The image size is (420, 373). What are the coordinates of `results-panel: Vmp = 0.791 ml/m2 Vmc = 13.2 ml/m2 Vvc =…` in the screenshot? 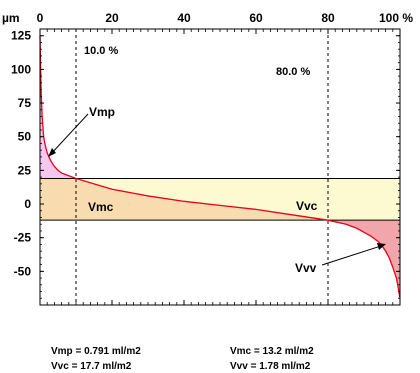 It's located at (210, 355).